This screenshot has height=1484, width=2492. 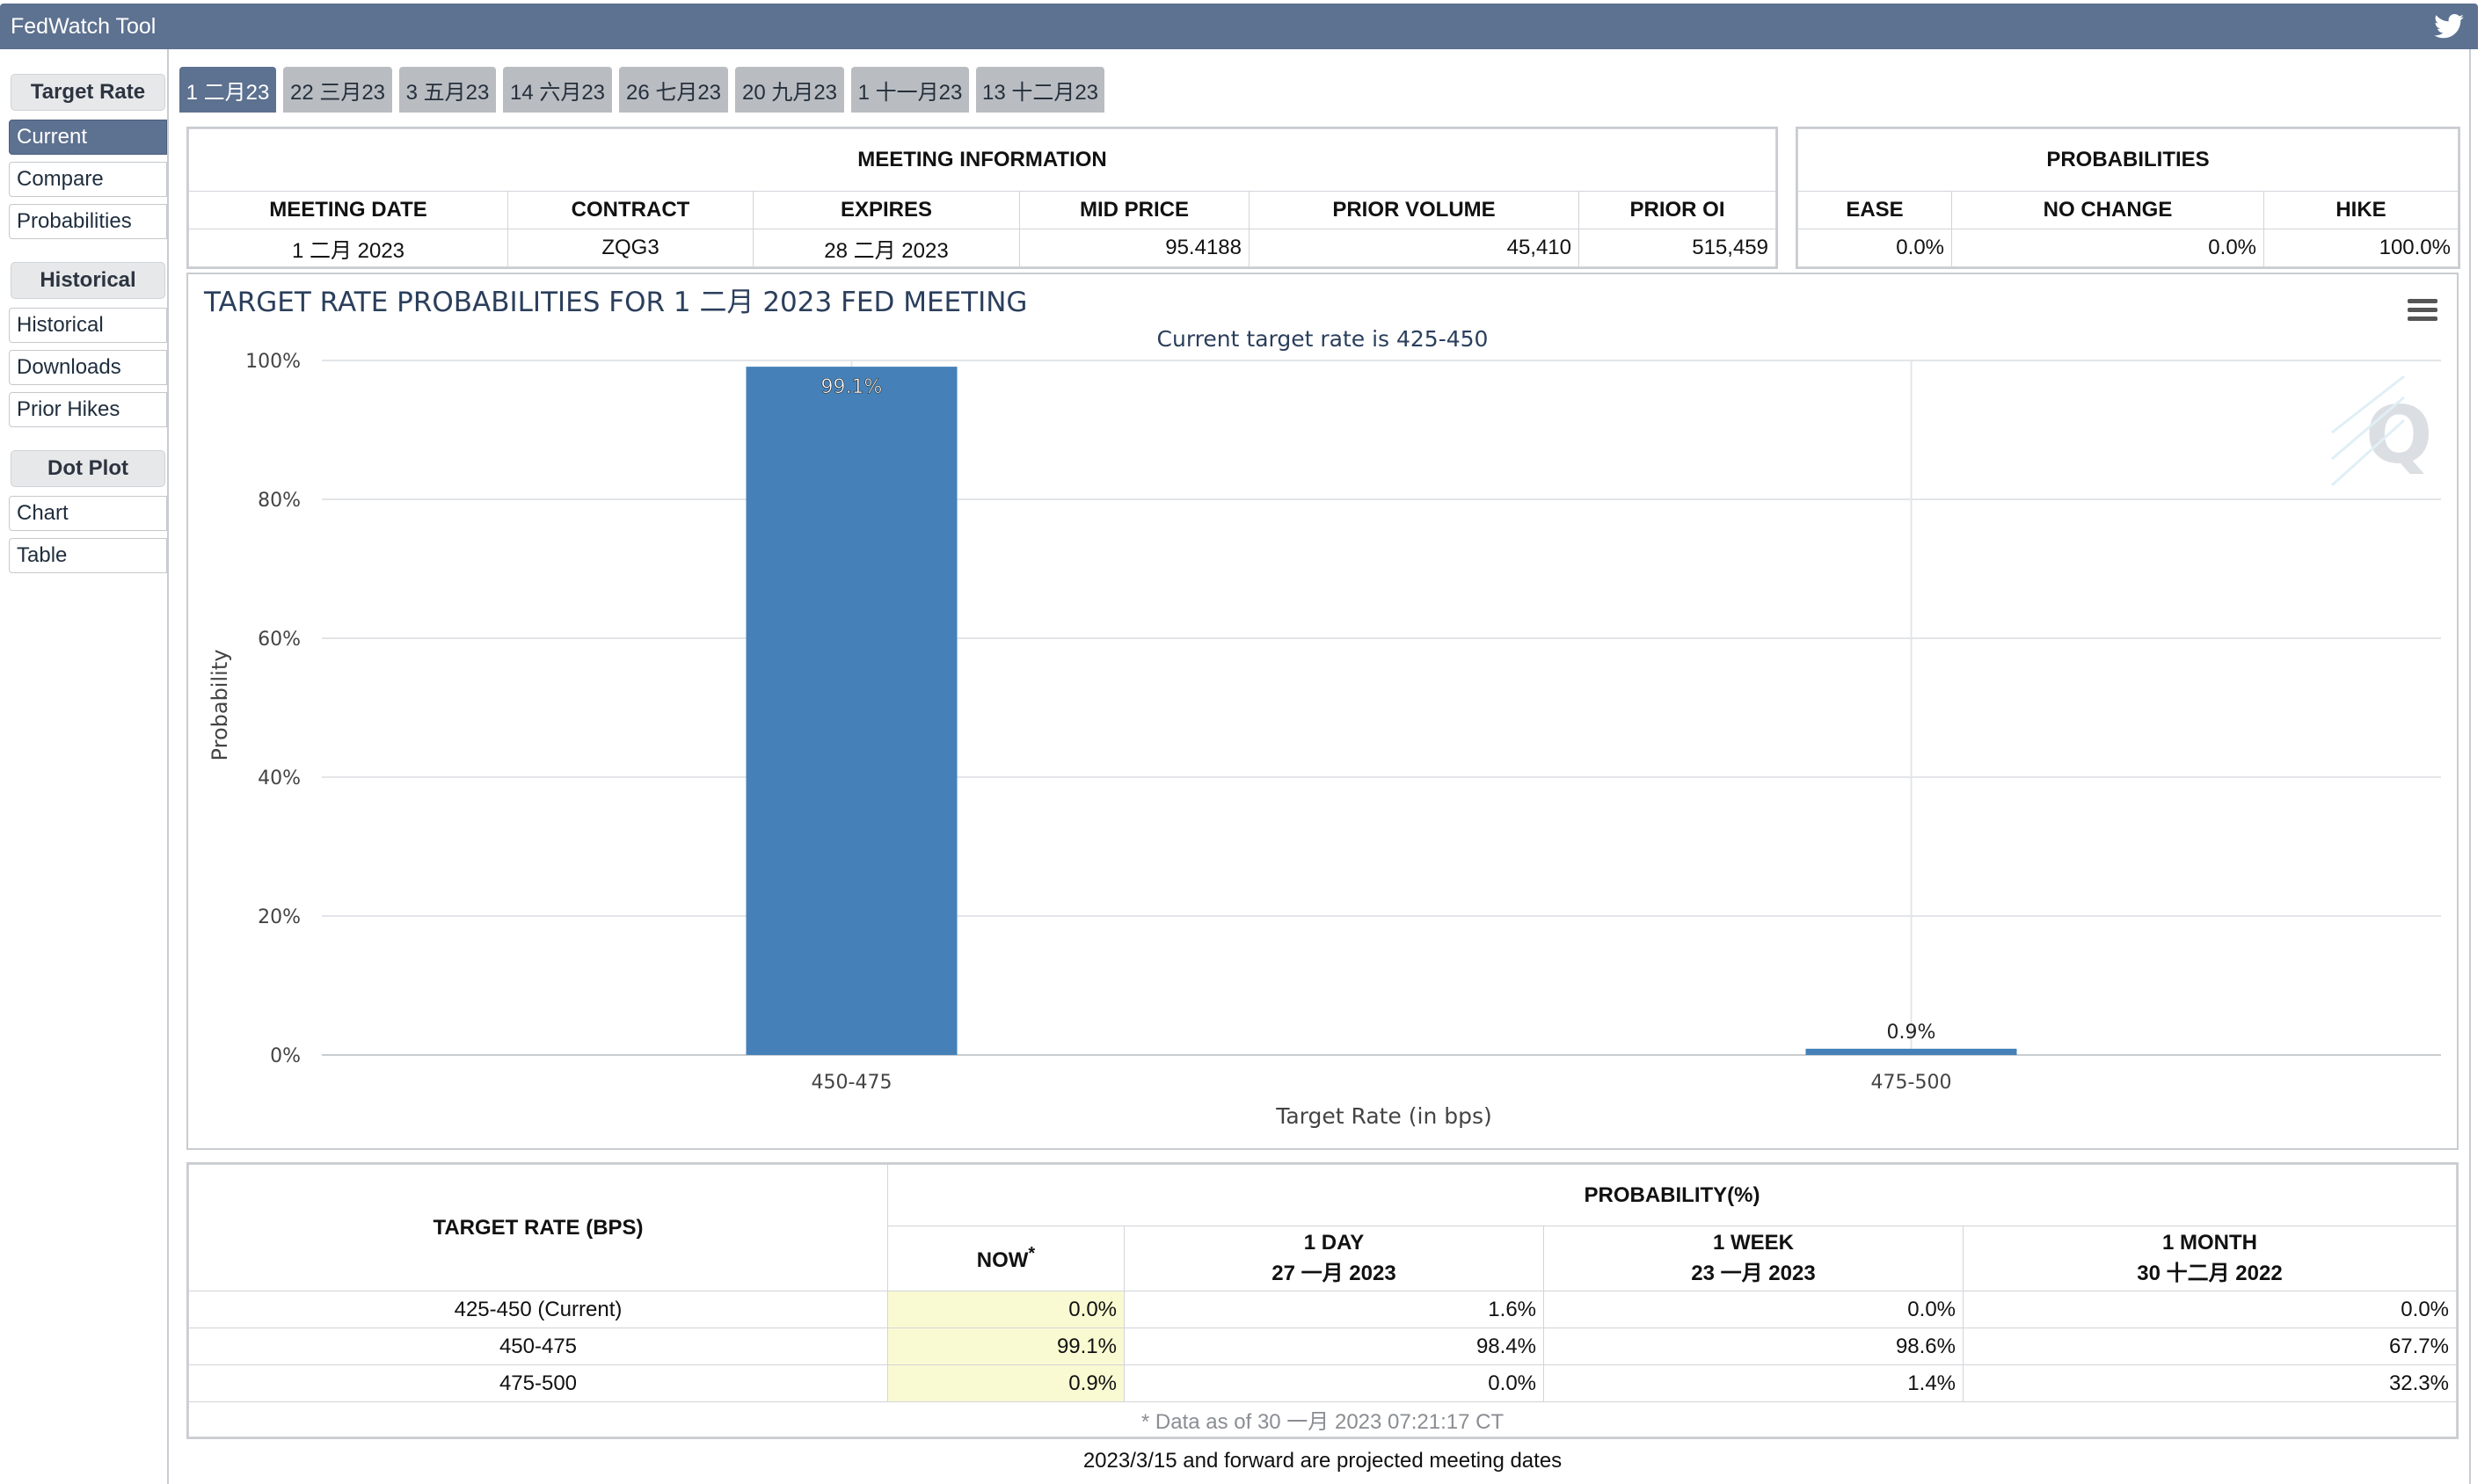 What do you see at coordinates (538, 1309) in the screenshot?
I see `rate-cell: 425-450 (Current)` at bounding box center [538, 1309].